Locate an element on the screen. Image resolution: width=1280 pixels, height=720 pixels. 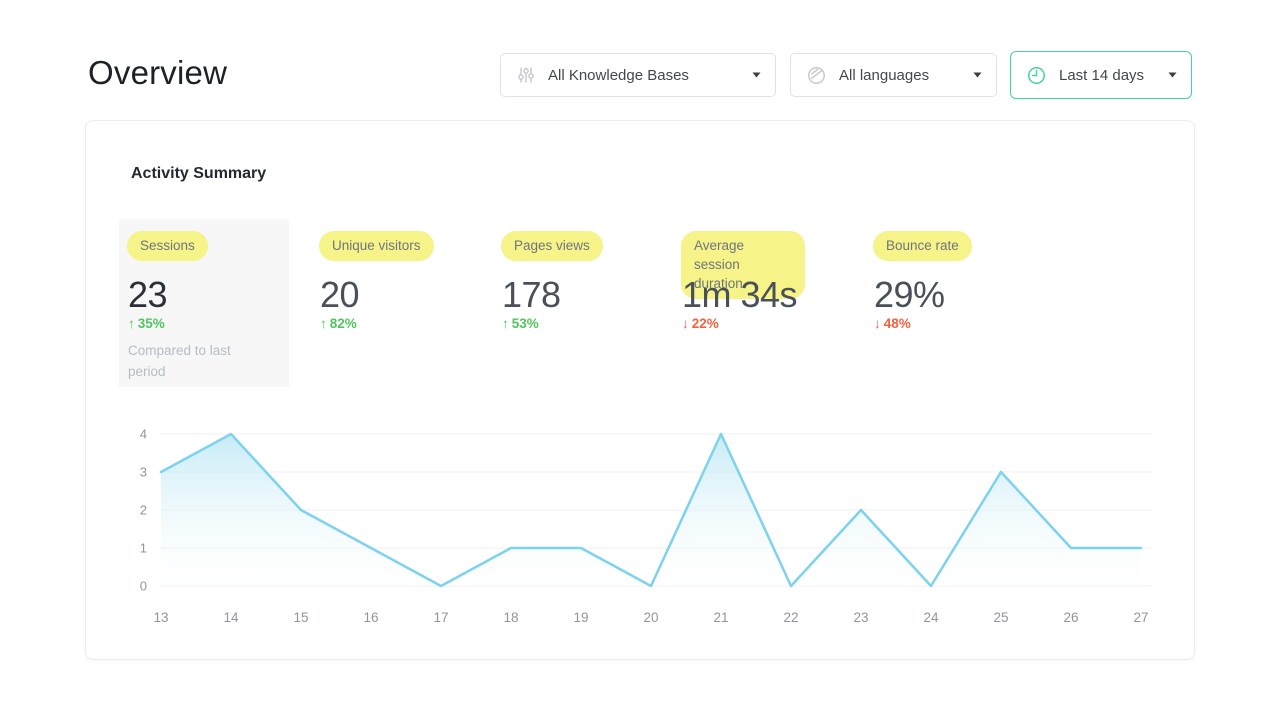
metric-change-pct: 22% is located at coordinates (705, 323).